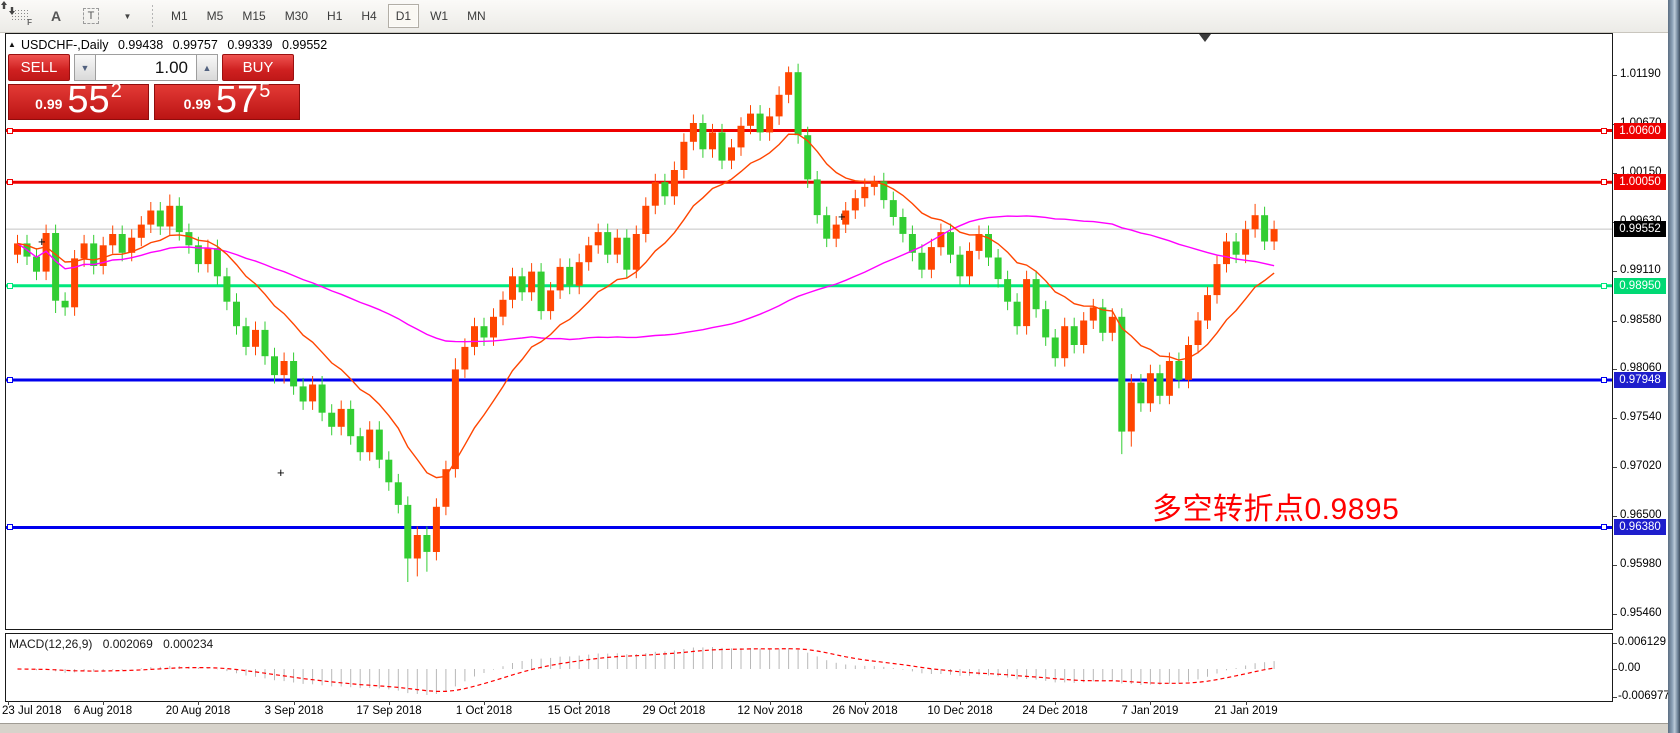 The width and height of the screenshot is (1680, 733). Describe the element at coordinates (127, 644) in the screenshot. I see `macd-main-value: 0.002069` at that location.